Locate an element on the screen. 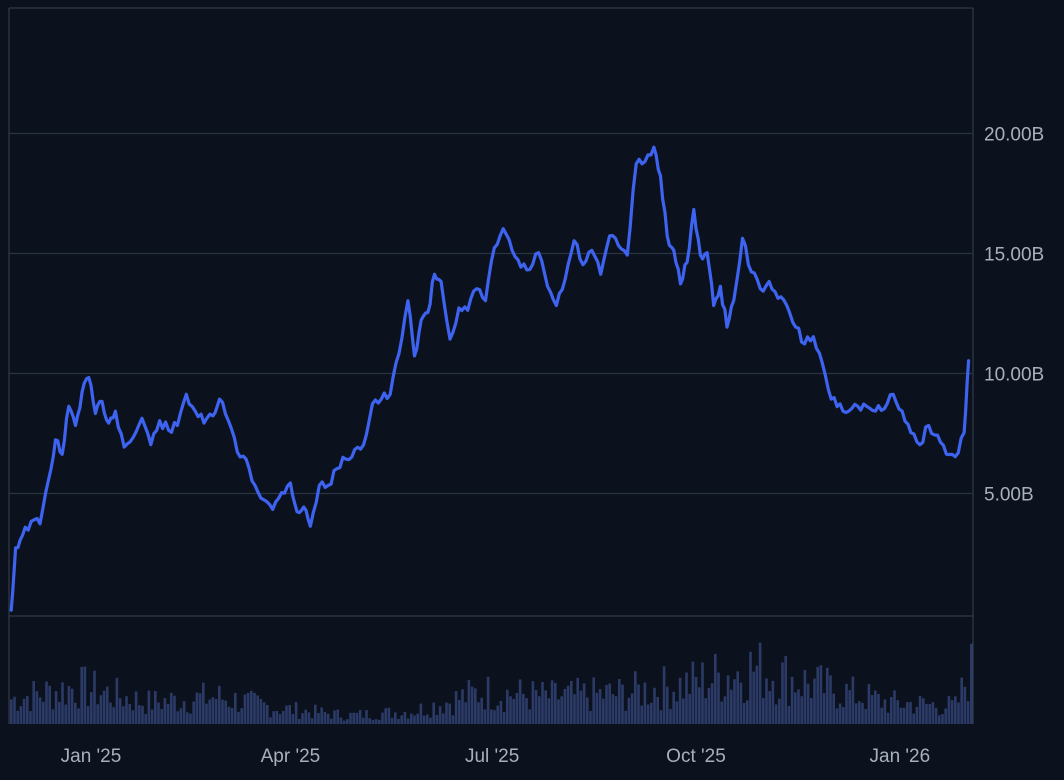 The height and width of the screenshot is (780, 1064). volume-layer is located at coordinates (491, 683).